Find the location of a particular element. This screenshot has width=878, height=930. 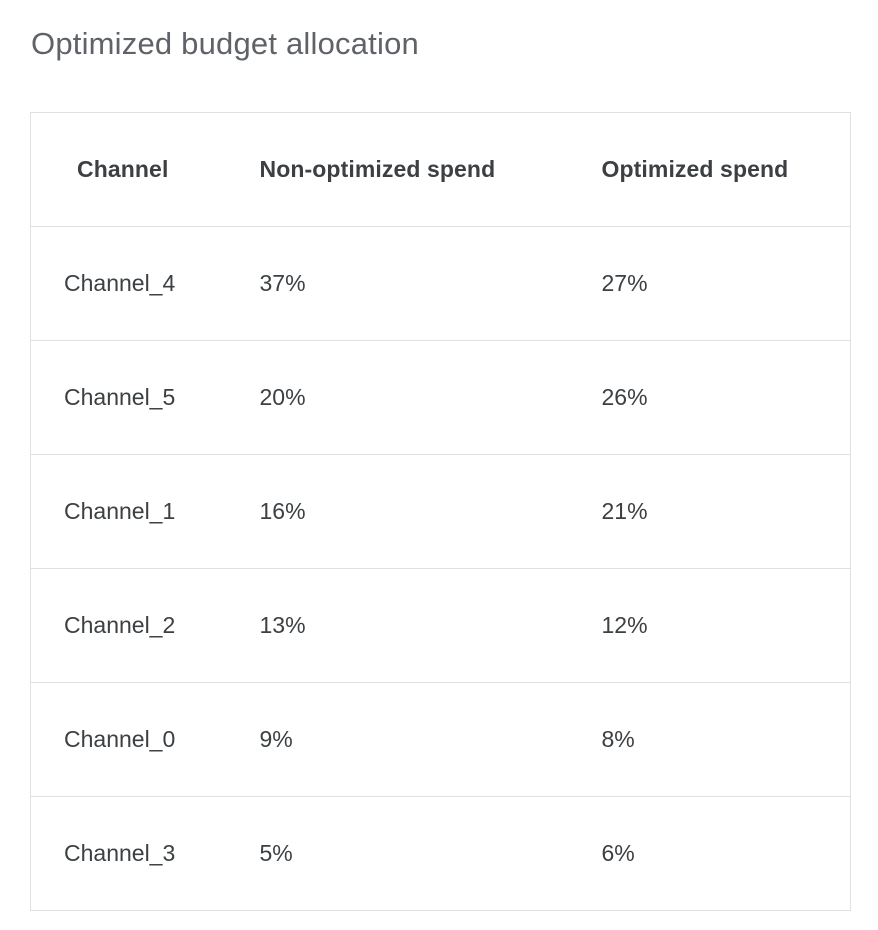

channel-cell: Channel_4 is located at coordinates (128, 283).